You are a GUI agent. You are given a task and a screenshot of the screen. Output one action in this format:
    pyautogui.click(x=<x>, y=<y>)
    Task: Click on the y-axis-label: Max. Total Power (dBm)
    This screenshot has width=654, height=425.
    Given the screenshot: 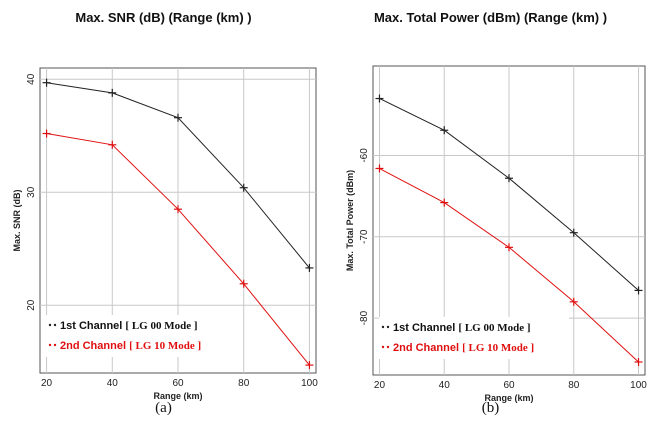 What is the action you would take?
    pyautogui.click(x=350, y=220)
    